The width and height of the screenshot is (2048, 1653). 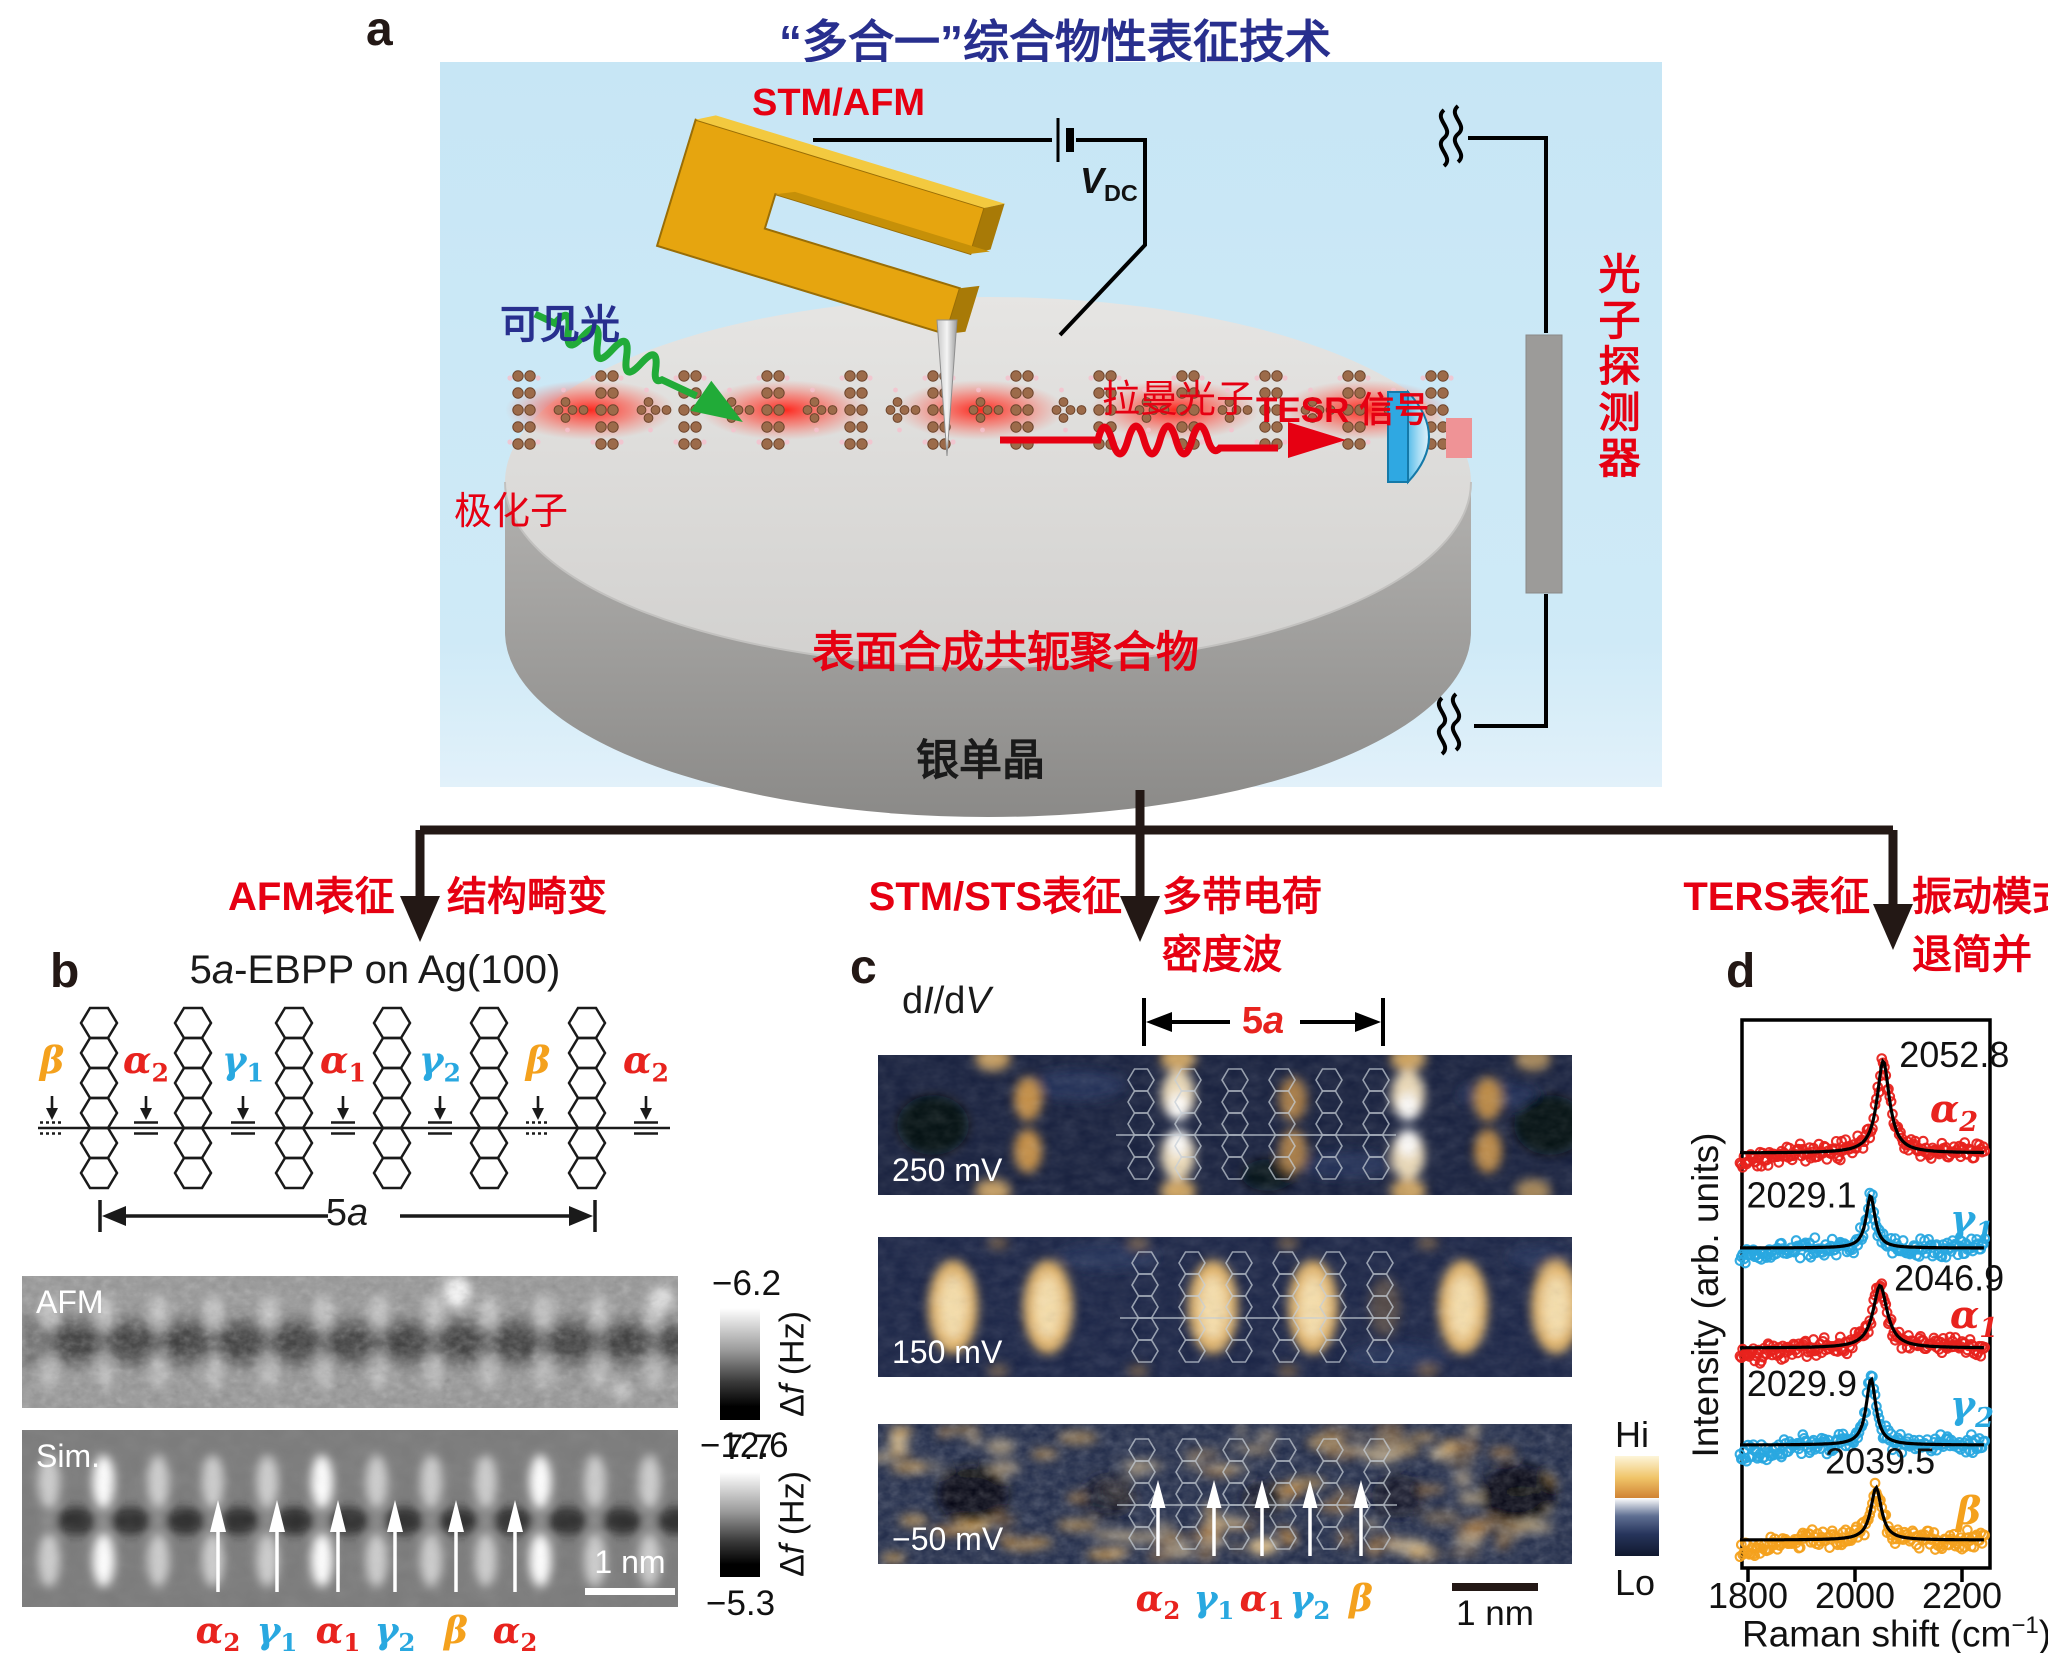 I want to click on bias-label-150: 150 mV, so click(x=947, y=1352).